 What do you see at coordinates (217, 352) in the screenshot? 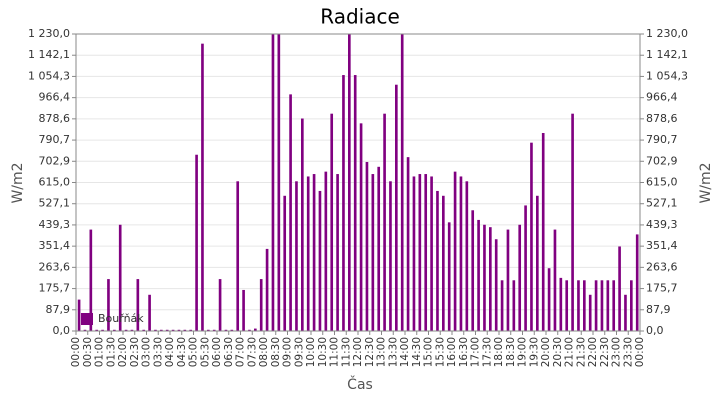
I see `x-tick-label: 06:00` at bounding box center [217, 352].